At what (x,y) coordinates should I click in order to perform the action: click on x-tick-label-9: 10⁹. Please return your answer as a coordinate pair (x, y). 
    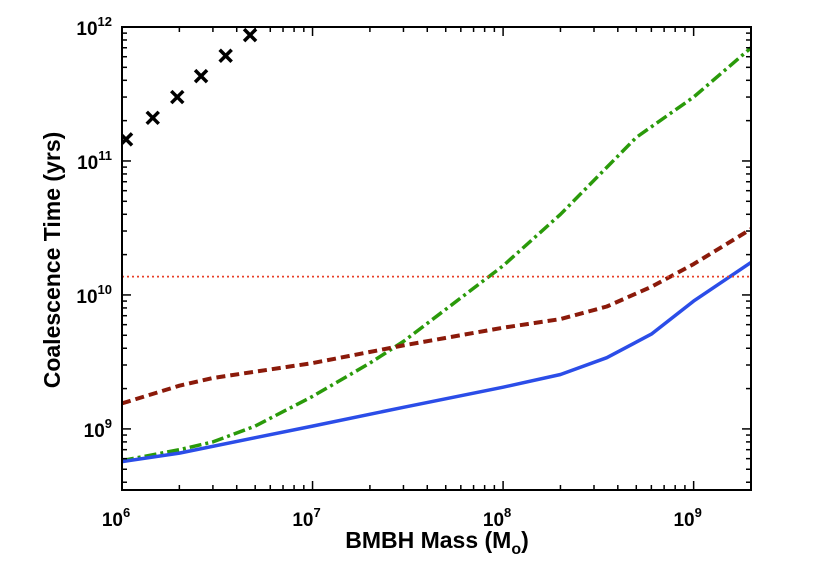
    Looking at the image, I should click on (687, 518).